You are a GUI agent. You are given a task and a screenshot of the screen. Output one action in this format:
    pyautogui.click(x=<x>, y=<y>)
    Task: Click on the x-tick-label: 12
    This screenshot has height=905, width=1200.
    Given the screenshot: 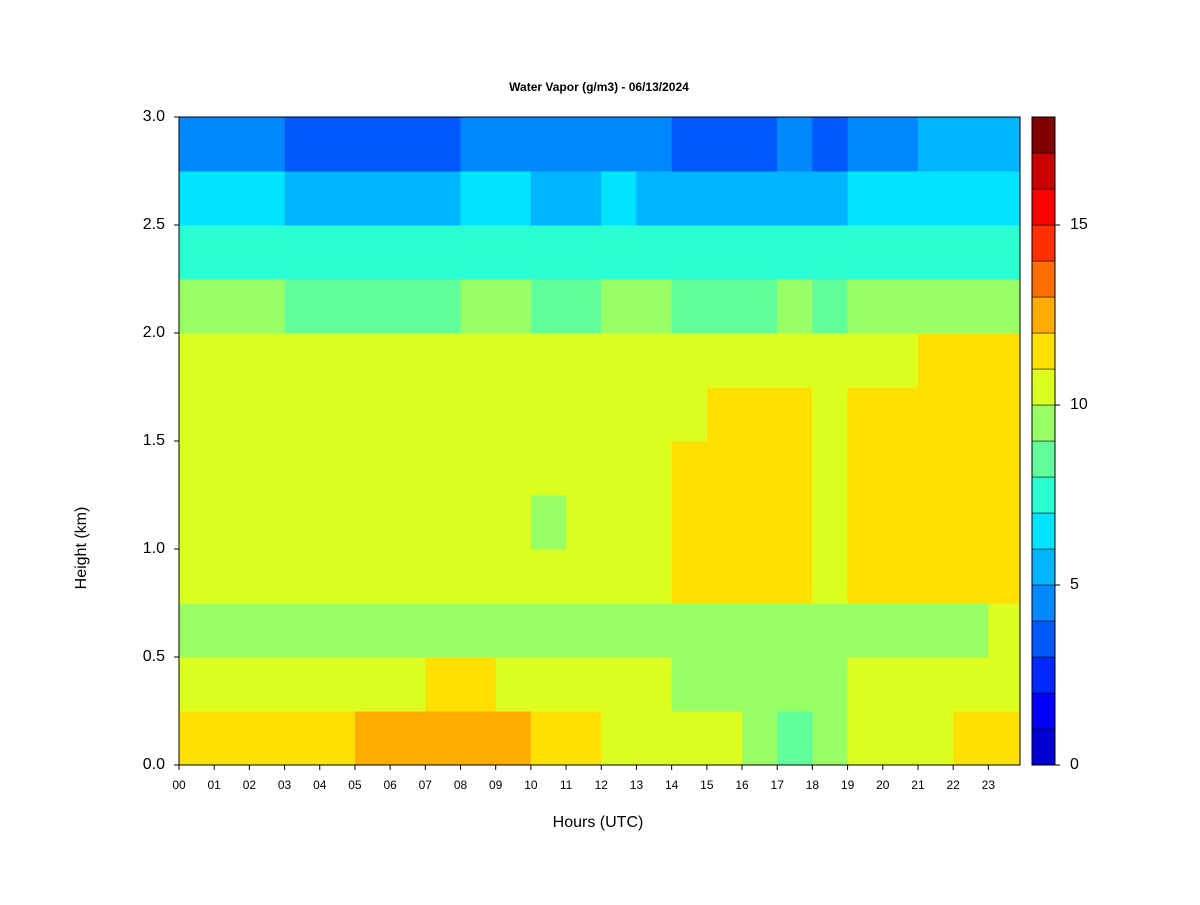 What is the action you would take?
    pyautogui.click(x=602, y=785)
    